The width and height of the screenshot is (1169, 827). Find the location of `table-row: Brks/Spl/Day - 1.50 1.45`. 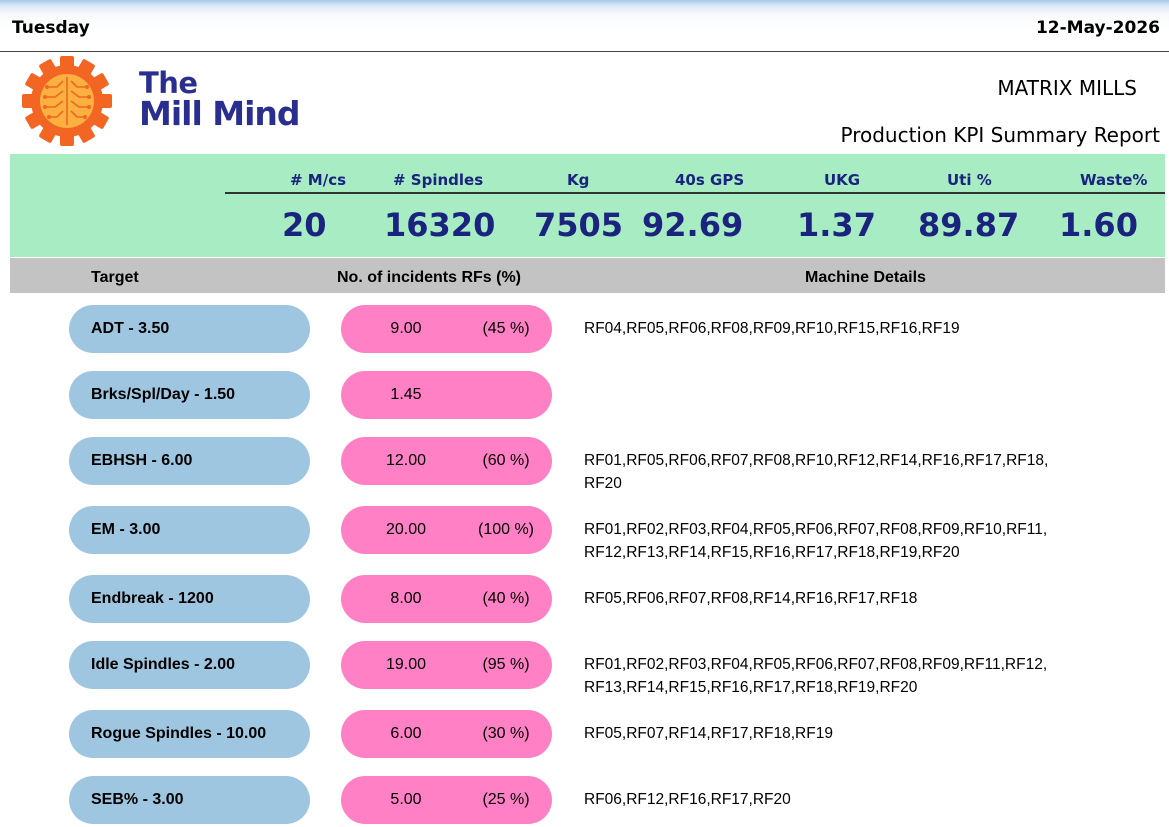

table-row: Brks/Spl/Day - 1.50 1.45 is located at coordinates (584, 396).